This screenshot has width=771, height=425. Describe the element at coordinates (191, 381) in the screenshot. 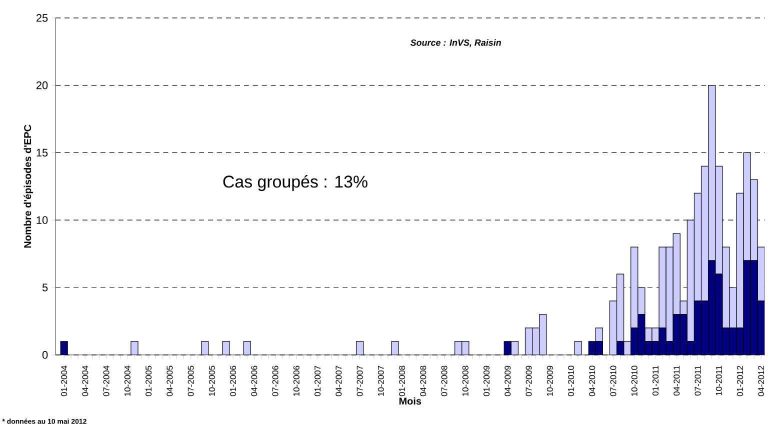

I see `x-tick-label: 07-2005` at that location.